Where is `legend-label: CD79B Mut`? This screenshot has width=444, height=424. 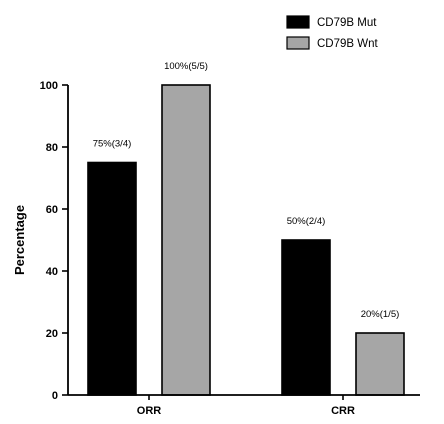 legend-label: CD79B Mut is located at coordinates (347, 23).